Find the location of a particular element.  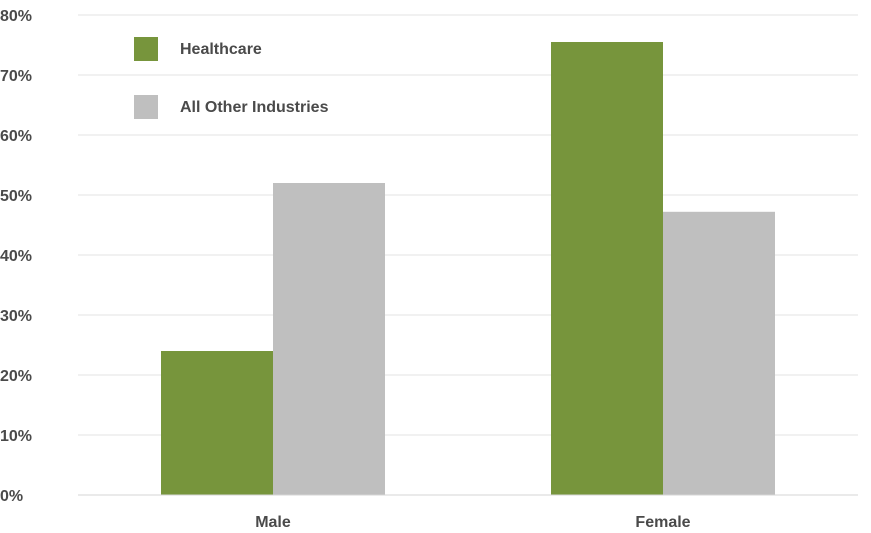

legend-swatch-healthcare is located at coordinates (146, 49).